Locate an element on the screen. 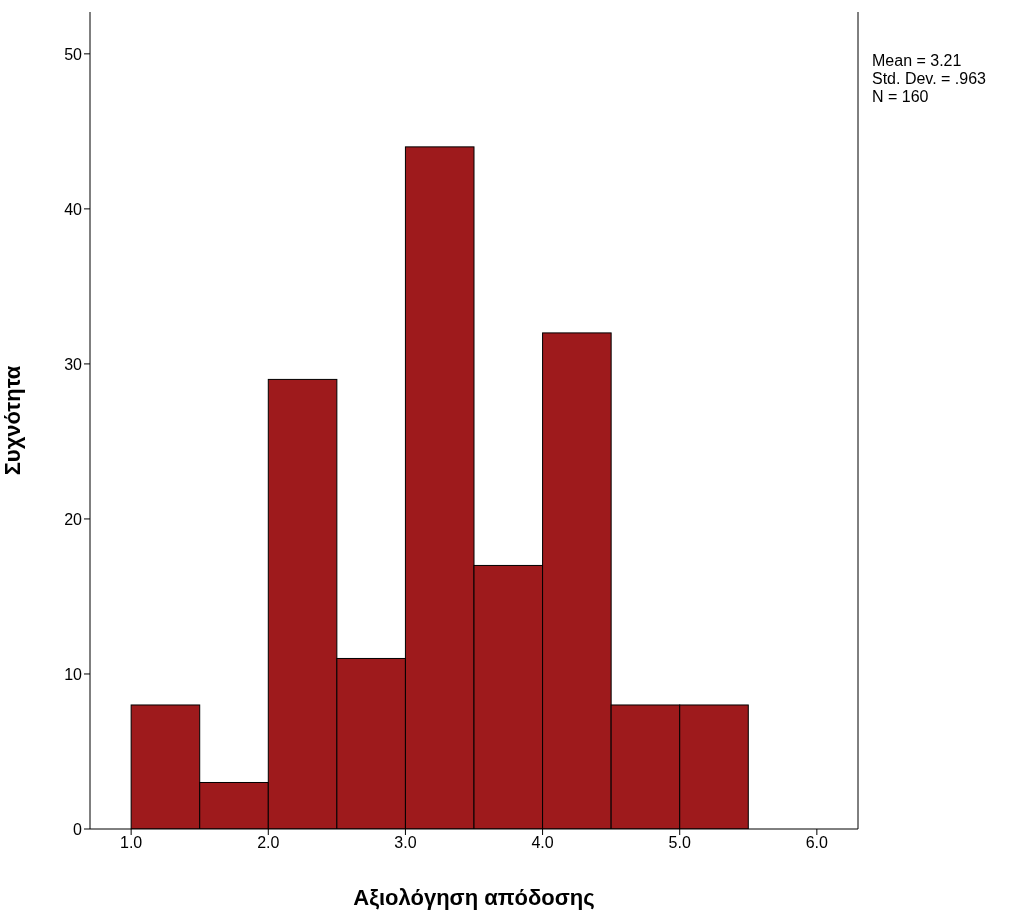  text: Mean = 3.21 is located at coordinates (917, 61).